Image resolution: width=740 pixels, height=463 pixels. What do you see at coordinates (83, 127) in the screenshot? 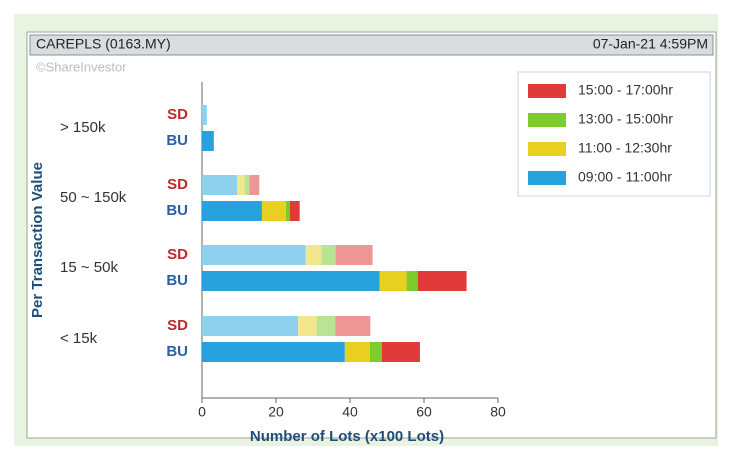
I see `category-label: > 150k` at bounding box center [83, 127].